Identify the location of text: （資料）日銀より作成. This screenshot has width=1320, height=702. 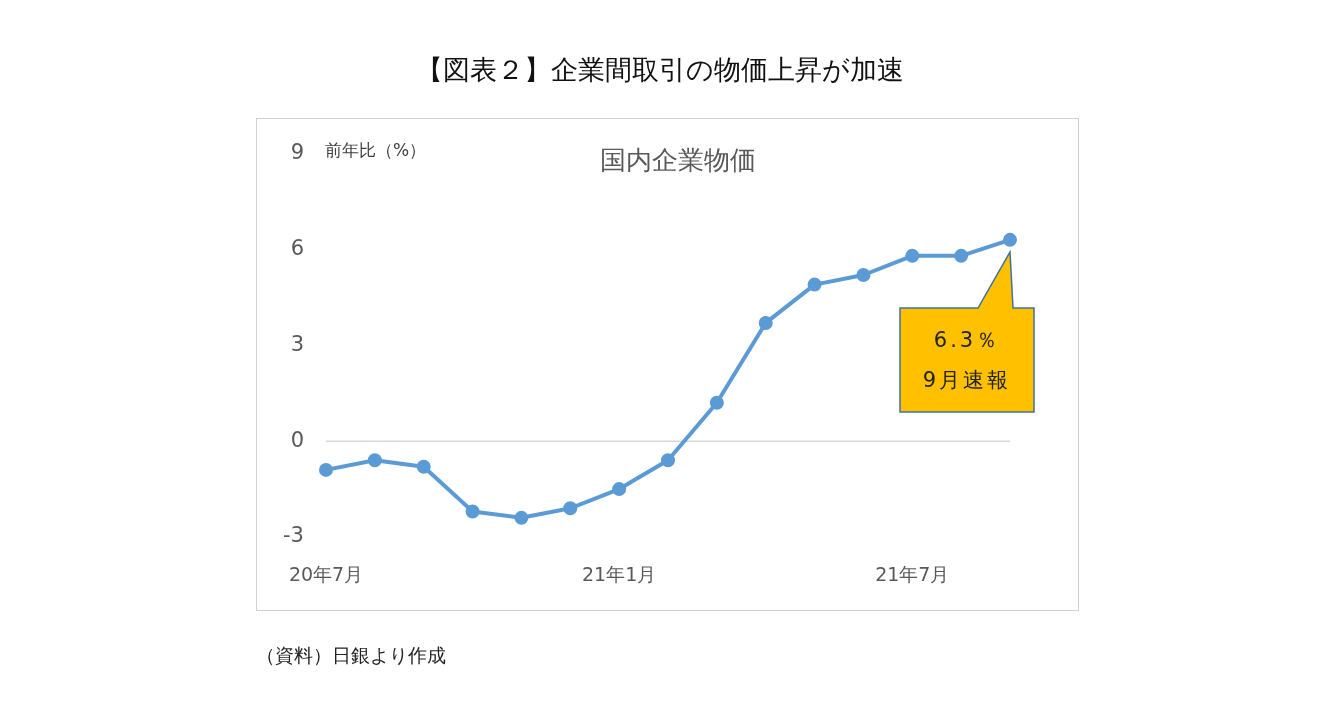
(351, 655).